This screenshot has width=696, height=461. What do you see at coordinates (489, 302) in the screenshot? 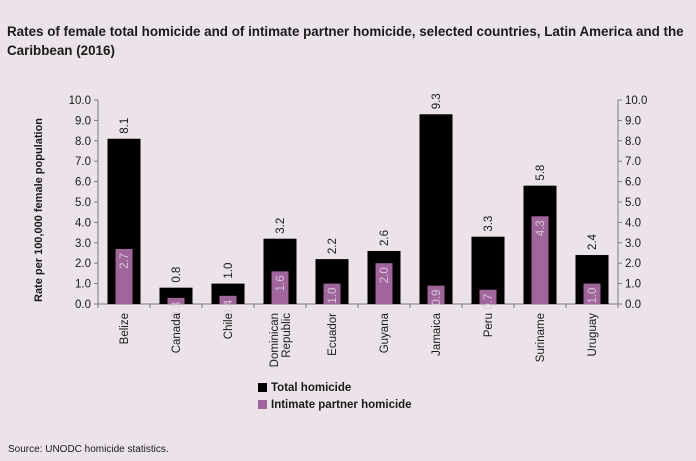
I see `value-label-intimate: 0.7` at bounding box center [489, 302].